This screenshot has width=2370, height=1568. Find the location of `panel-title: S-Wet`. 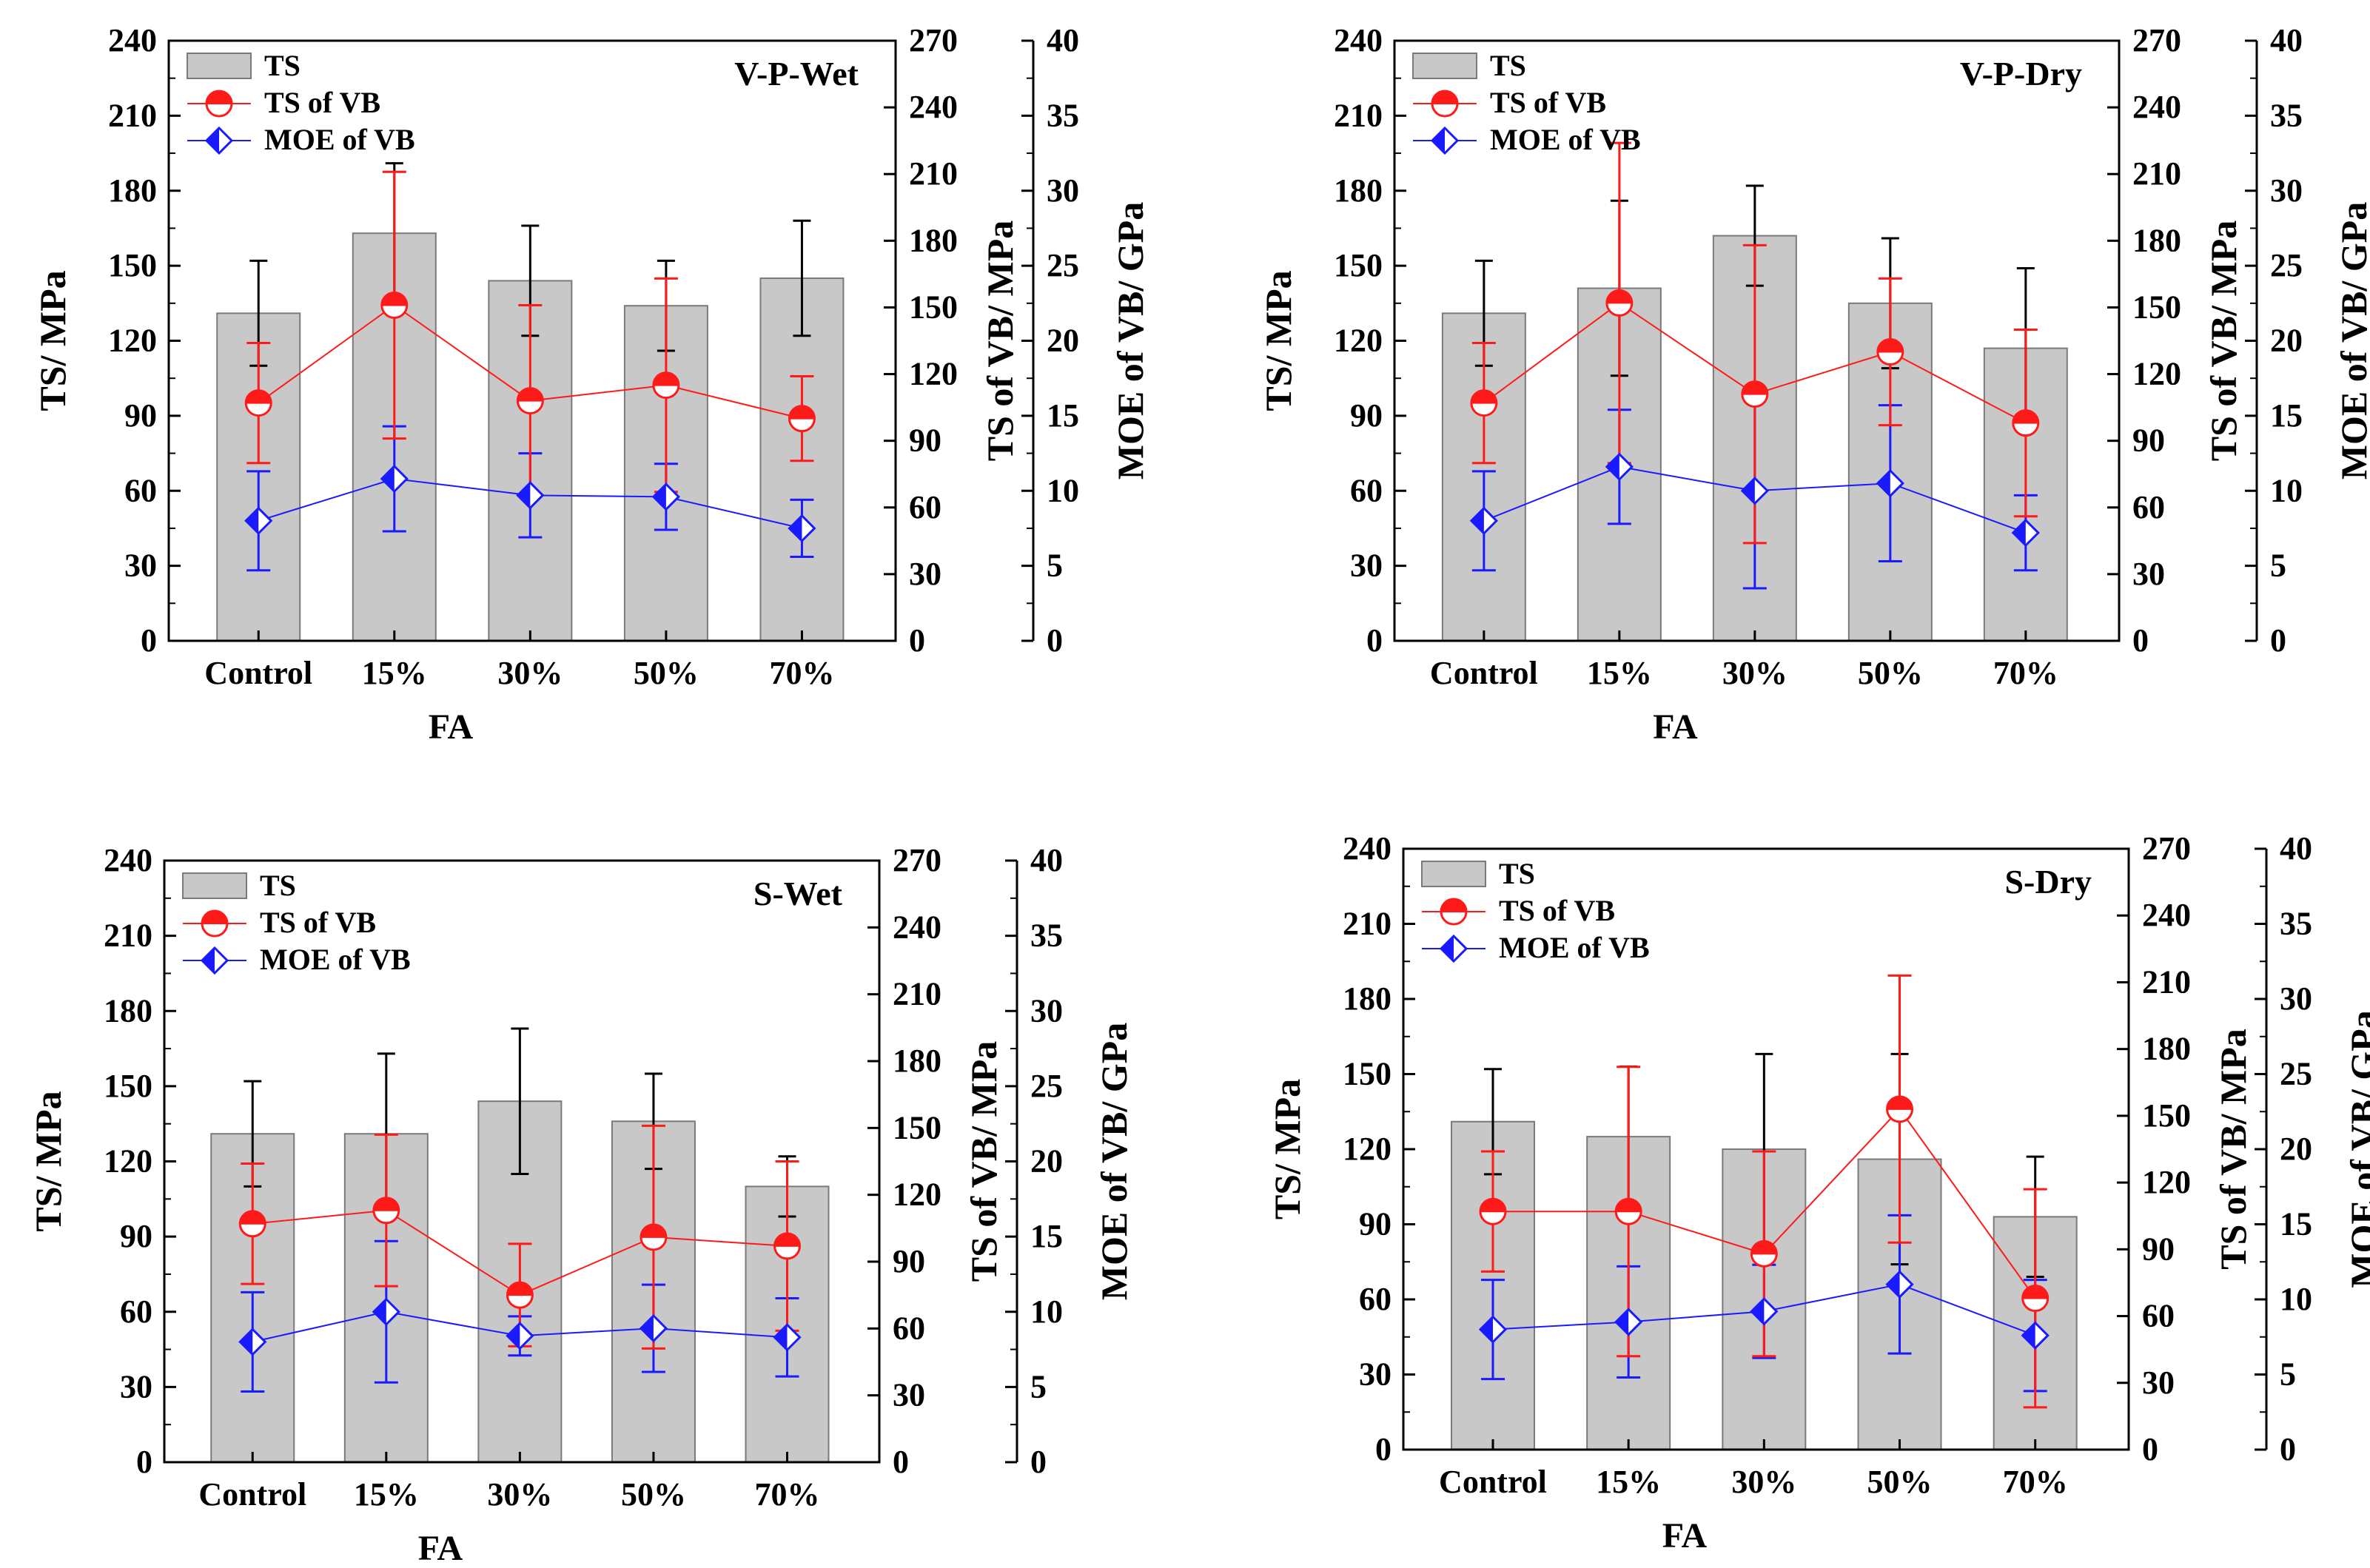

panel-title: S-Wet is located at coordinates (798, 893).